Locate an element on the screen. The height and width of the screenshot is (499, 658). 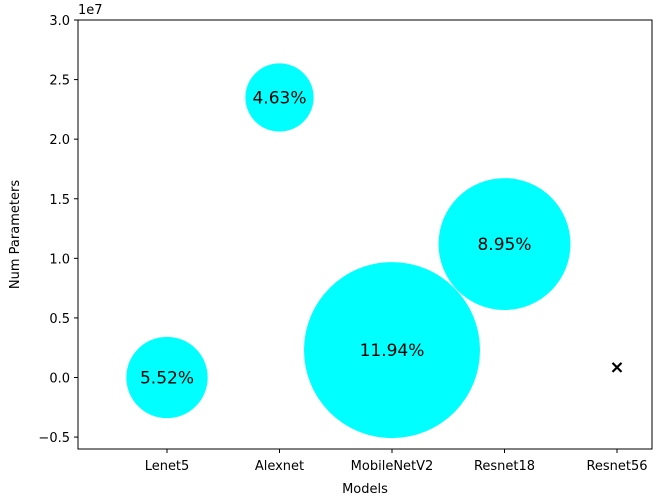
bubble-label-lenet5: 5.52% is located at coordinates (167, 379).